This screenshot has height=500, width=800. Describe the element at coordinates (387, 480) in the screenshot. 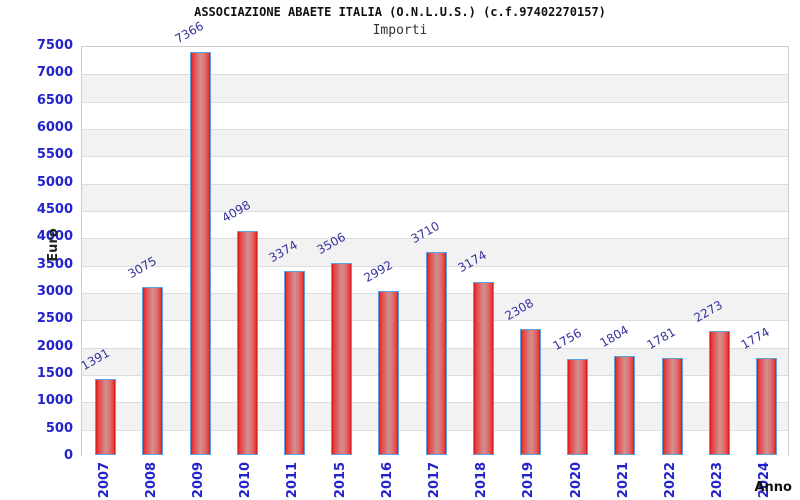

I see `x-tick-label: 2016` at that location.